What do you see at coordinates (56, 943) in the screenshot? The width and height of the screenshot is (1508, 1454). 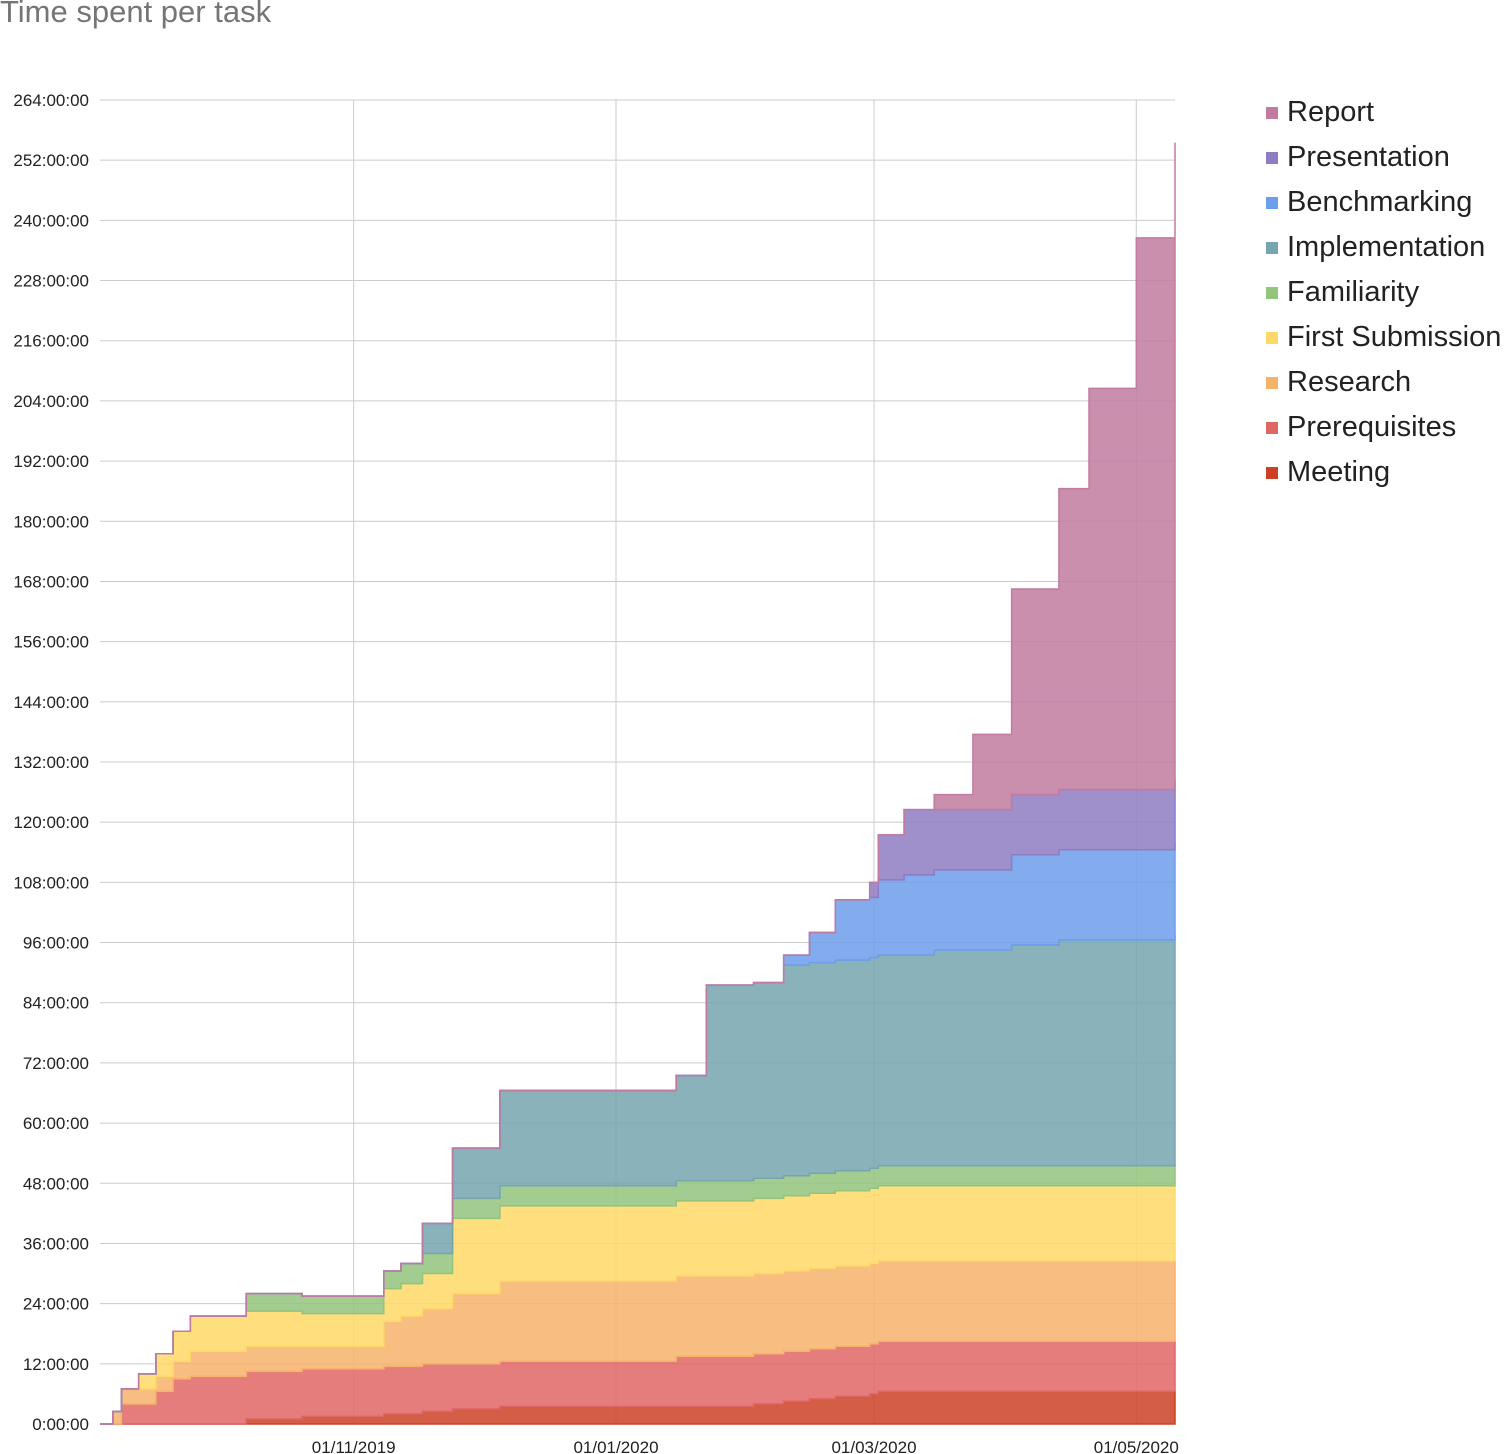 I see `y-tick-label: 96:00:00` at bounding box center [56, 943].